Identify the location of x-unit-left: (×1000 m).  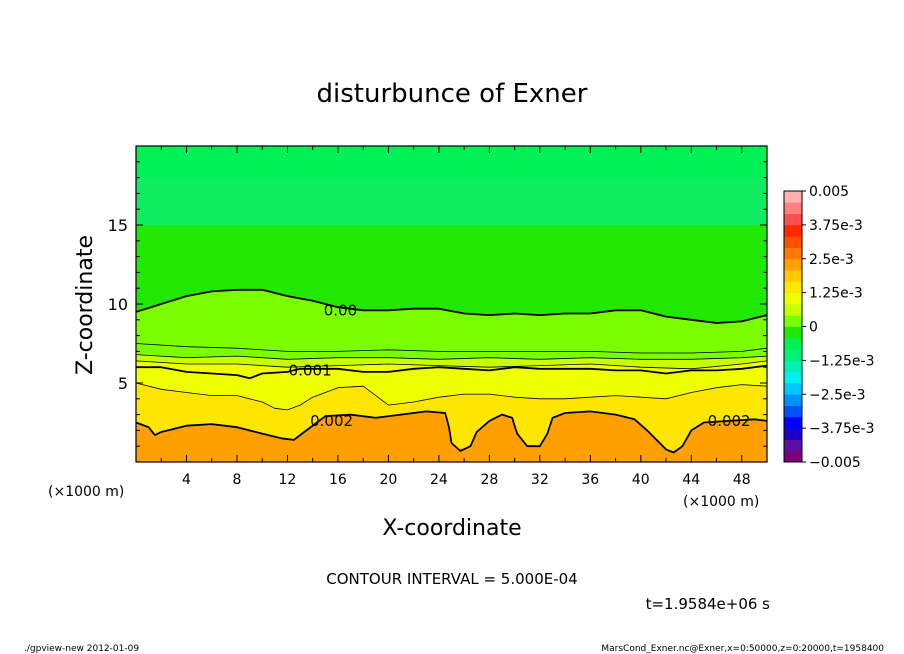
(86, 492).